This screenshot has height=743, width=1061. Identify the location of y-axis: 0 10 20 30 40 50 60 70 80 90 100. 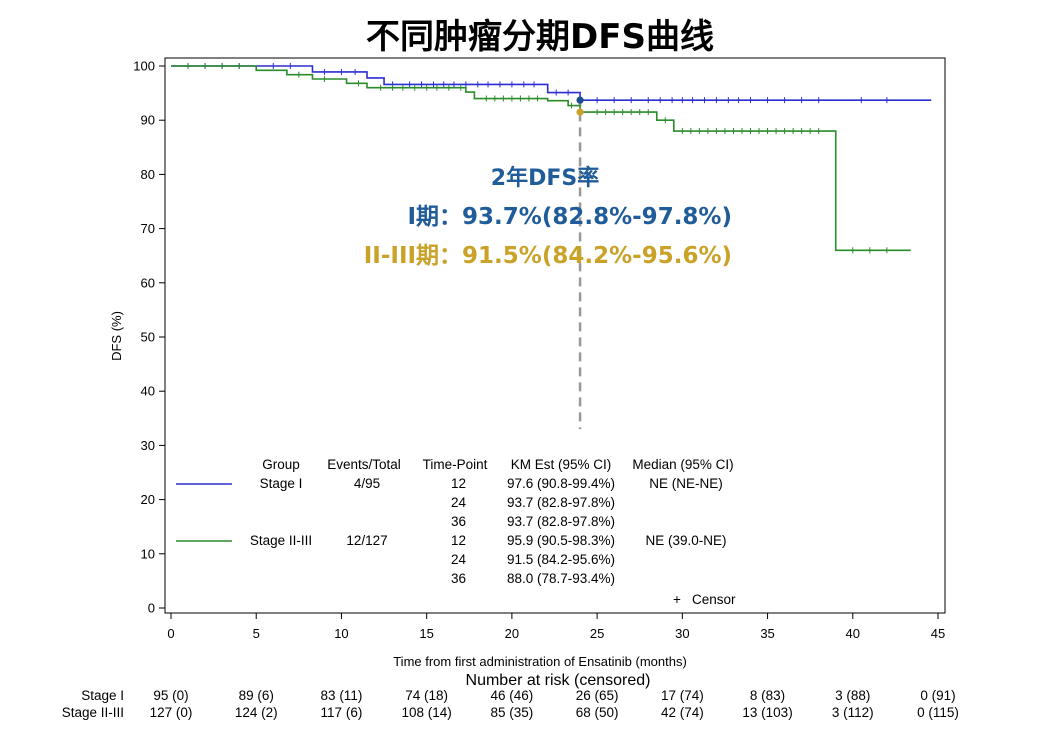
(149, 337).